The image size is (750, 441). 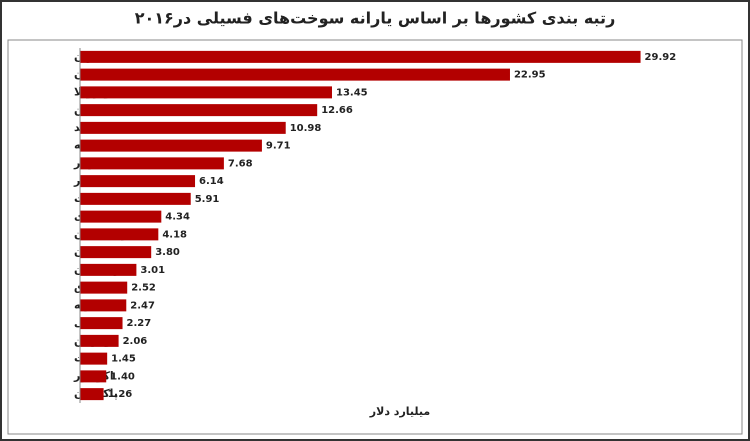 I want to click on data-label: 2.06, so click(x=135, y=341).